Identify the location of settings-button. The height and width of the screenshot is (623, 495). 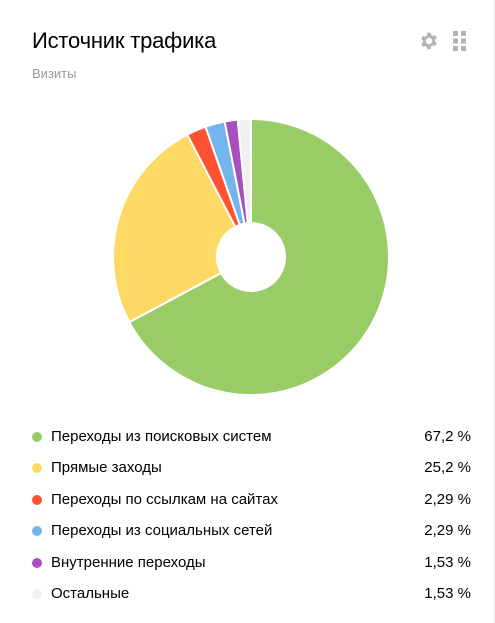
(429, 41).